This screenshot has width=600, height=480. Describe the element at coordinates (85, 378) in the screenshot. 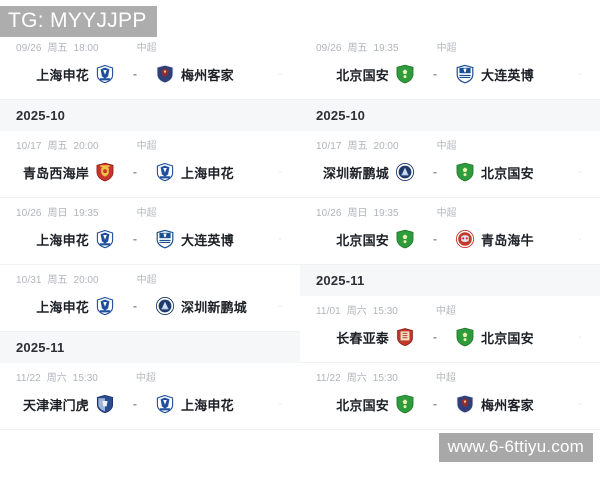

I see `match-time: 15:30` at that location.